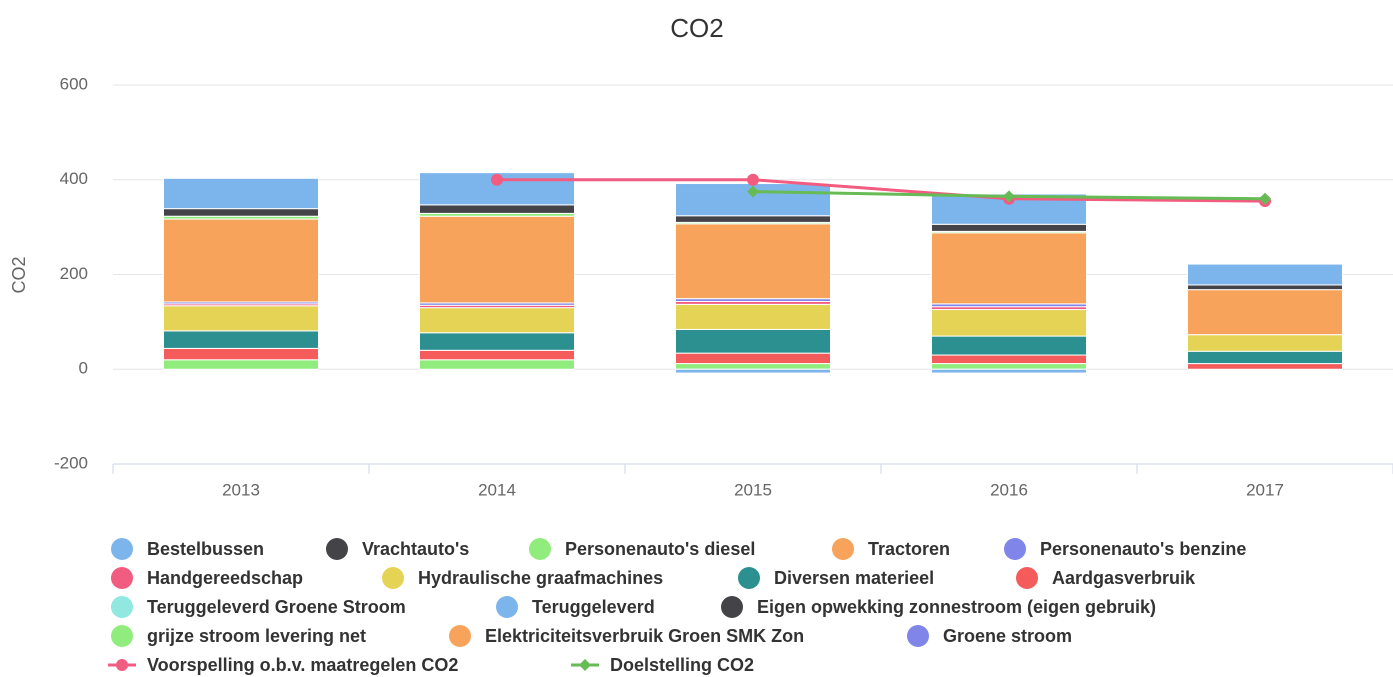 This screenshot has width=1393, height=677. Describe the element at coordinates (225, 578) in the screenshot. I see `legend-label: Handgereedschap` at that location.